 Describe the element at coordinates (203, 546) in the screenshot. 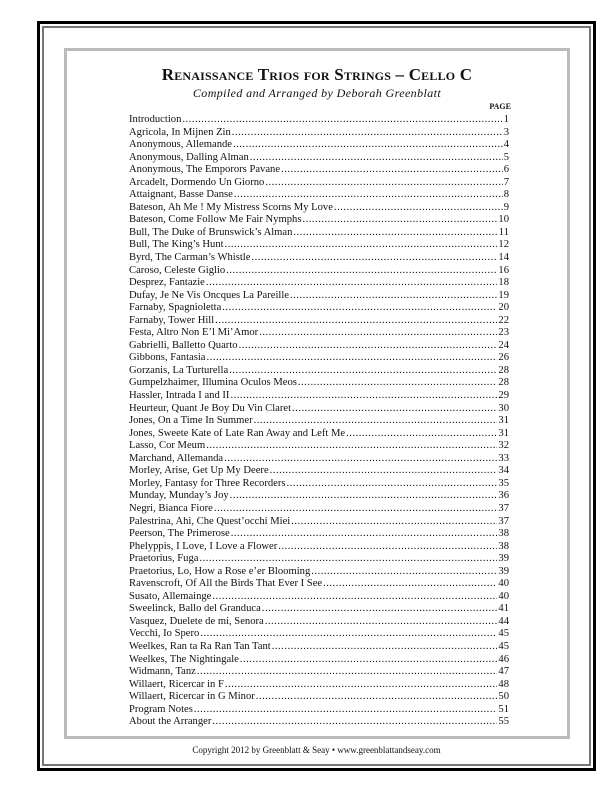

I see `toc-entry-title: Phelyppis, I Love, I Love a Flower` at that location.